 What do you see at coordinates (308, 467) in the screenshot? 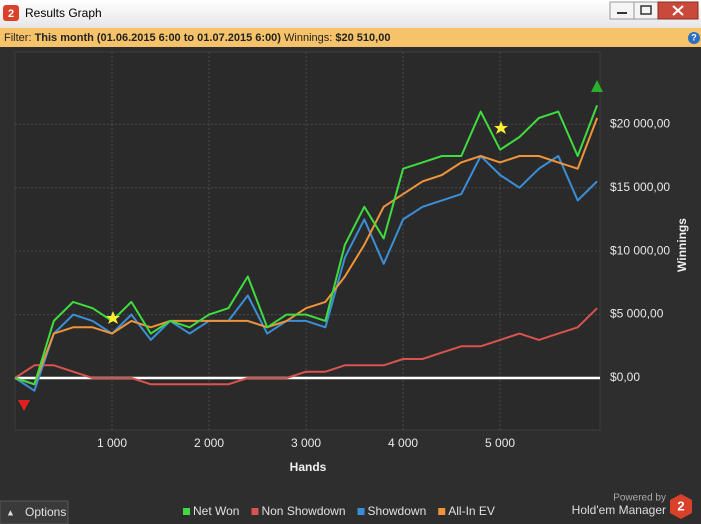
I see `x-axis-title: Hands` at bounding box center [308, 467].